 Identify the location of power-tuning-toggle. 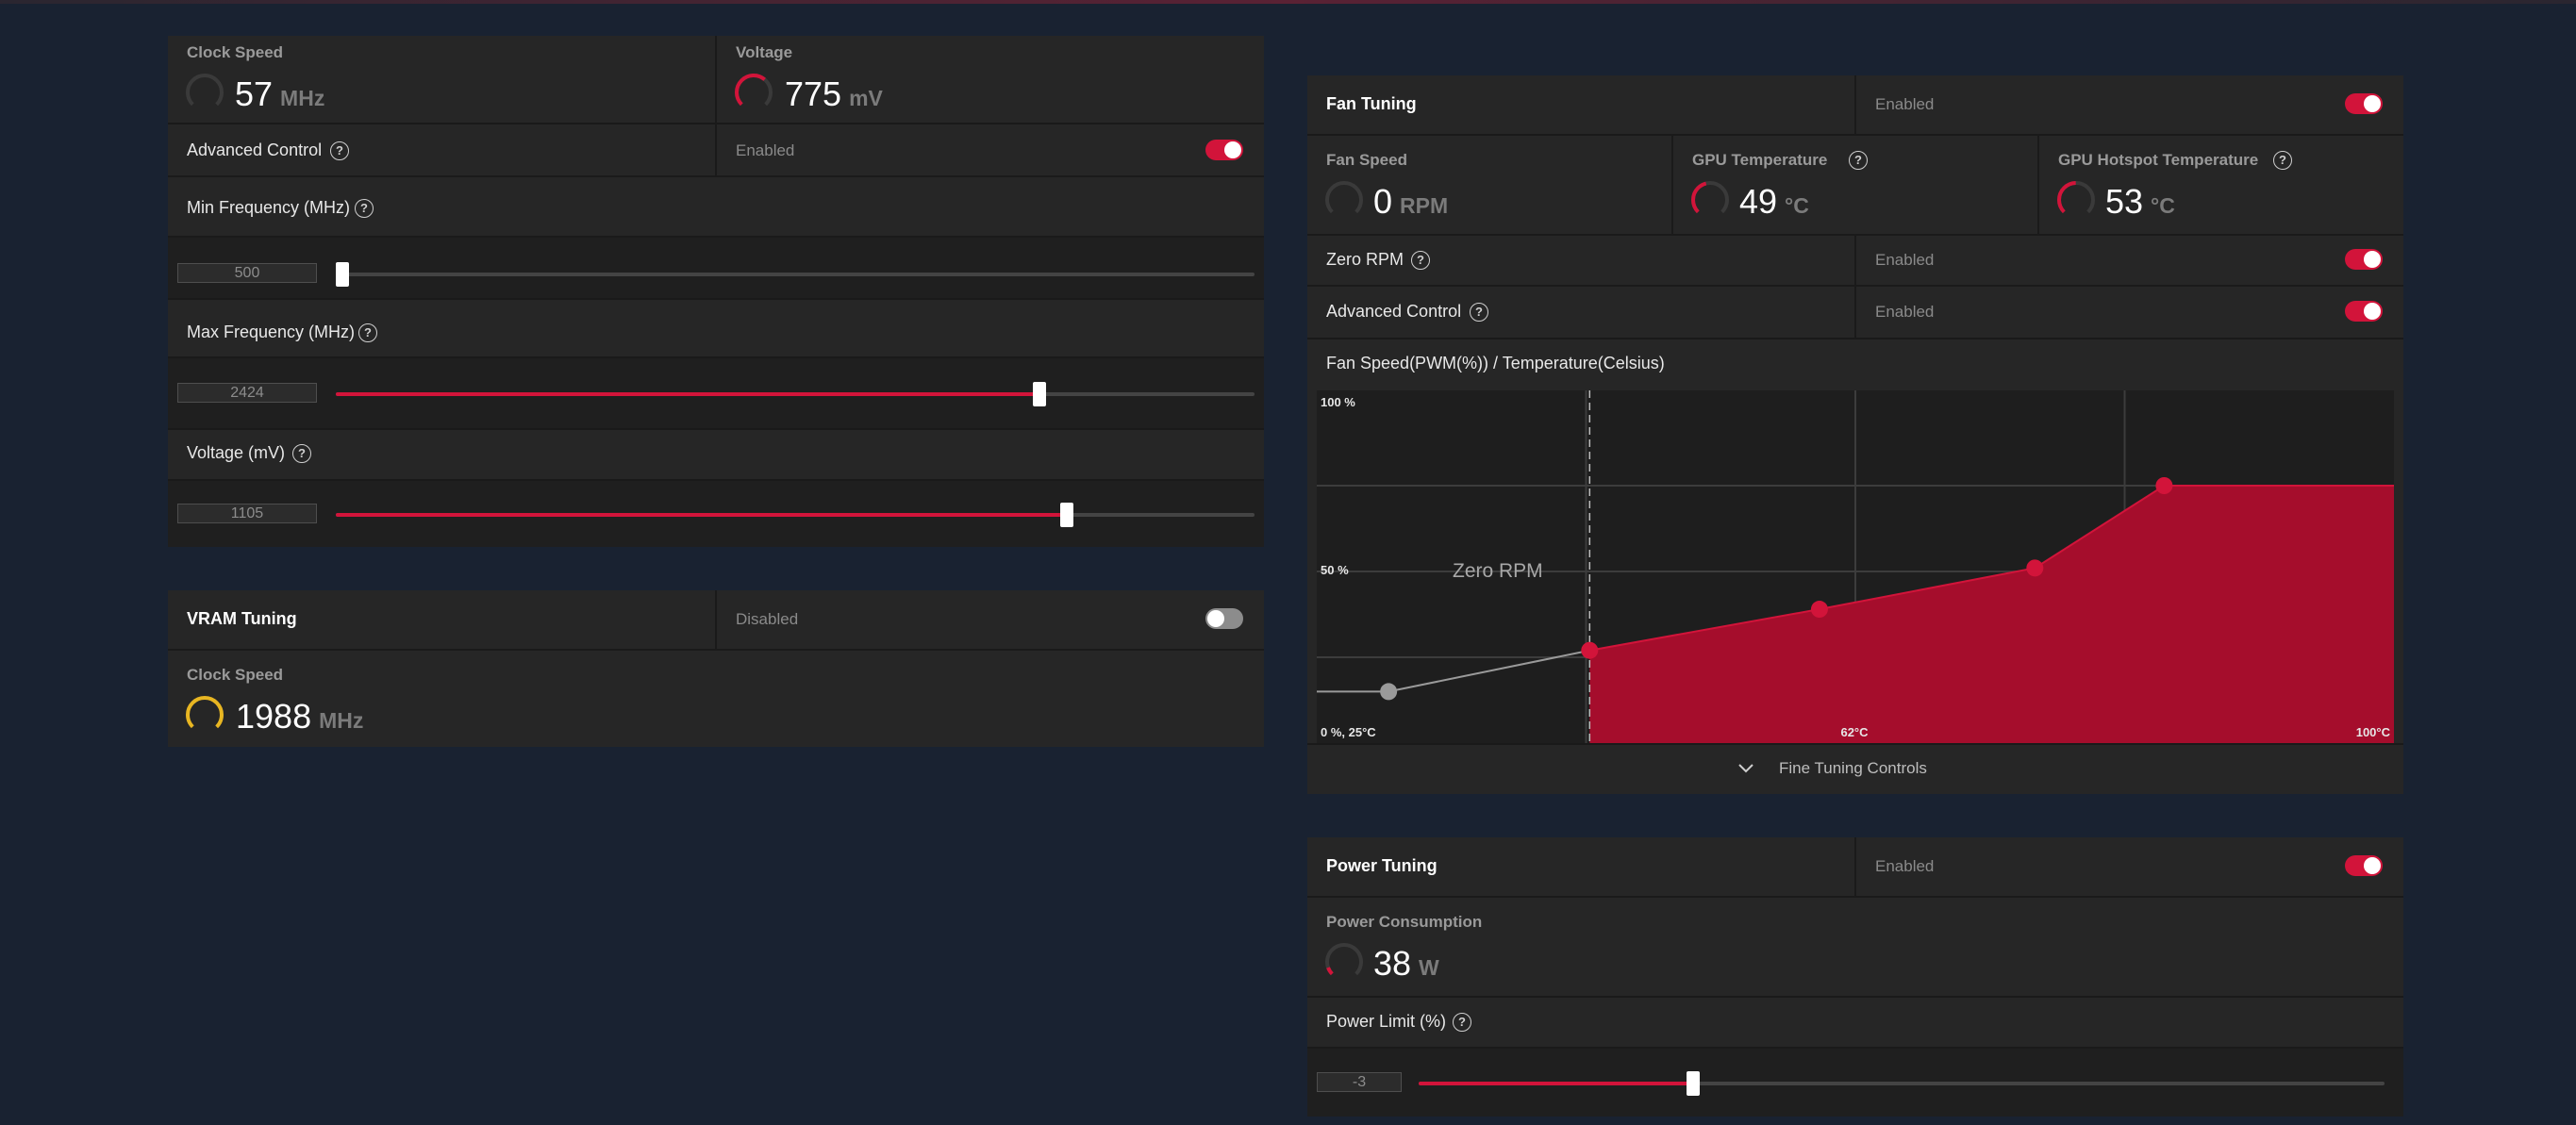
(2364, 866).